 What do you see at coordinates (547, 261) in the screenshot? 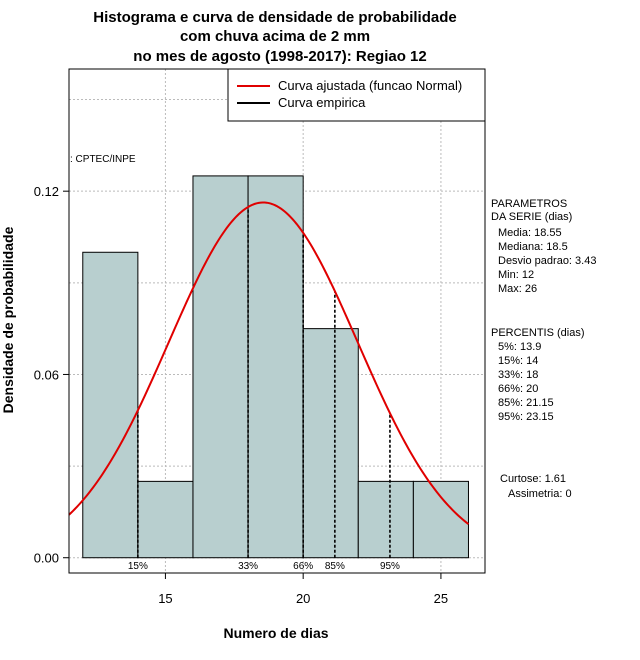
I see `param-desvio: Desvio padrao: 3.43` at bounding box center [547, 261].